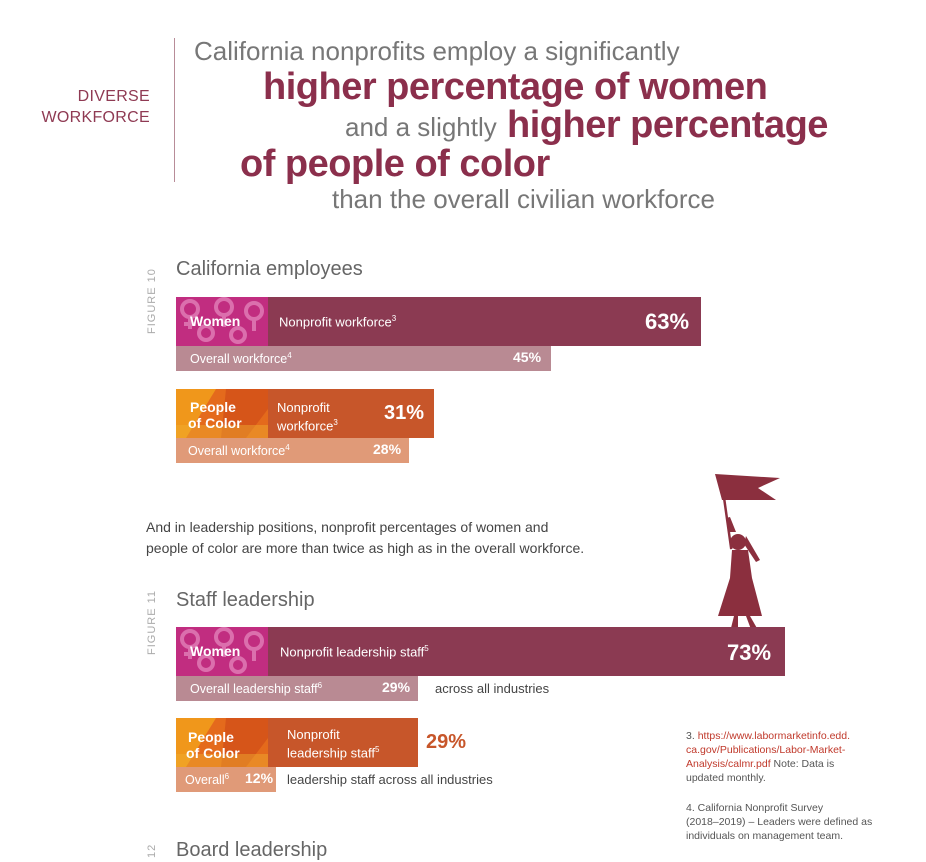 This screenshot has height=862, width=926. I want to click on value-poc-overall-leadership: 12%, so click(259, 778).